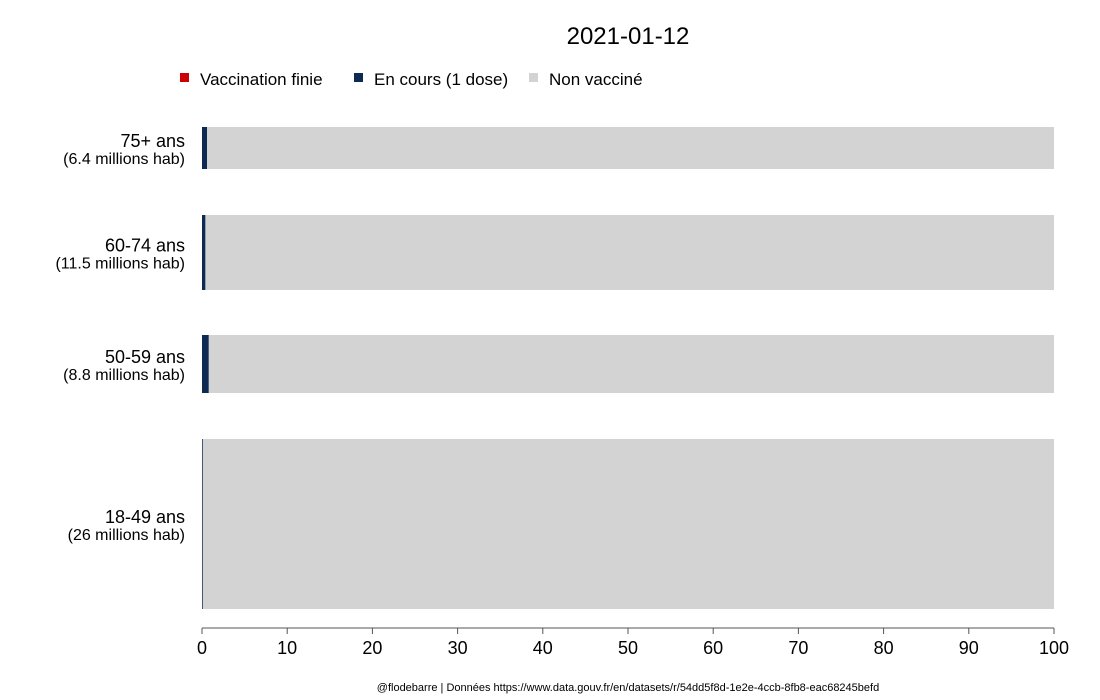 Image resolution: width=1100 pixels, height=700 pixels. I want to click on x-axis: 0 10 20 30 40 50 60 70 80 90 100, so click(633, 642).